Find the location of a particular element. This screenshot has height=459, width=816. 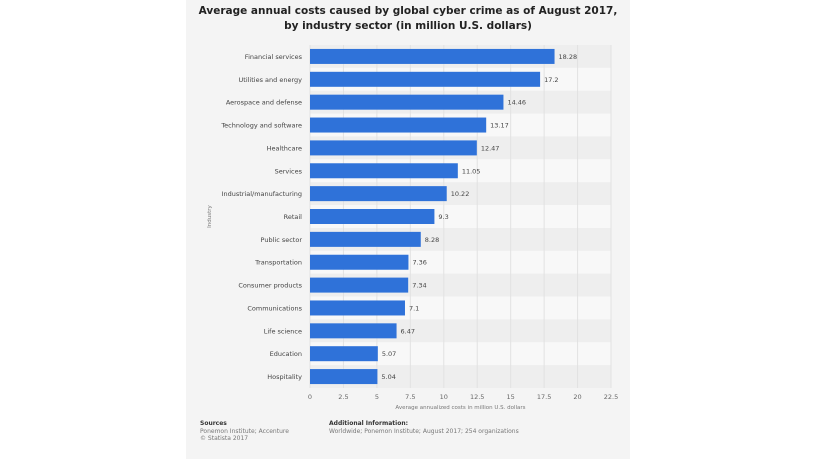

x-tick-label: 0 is located at coordinates (310, 397).